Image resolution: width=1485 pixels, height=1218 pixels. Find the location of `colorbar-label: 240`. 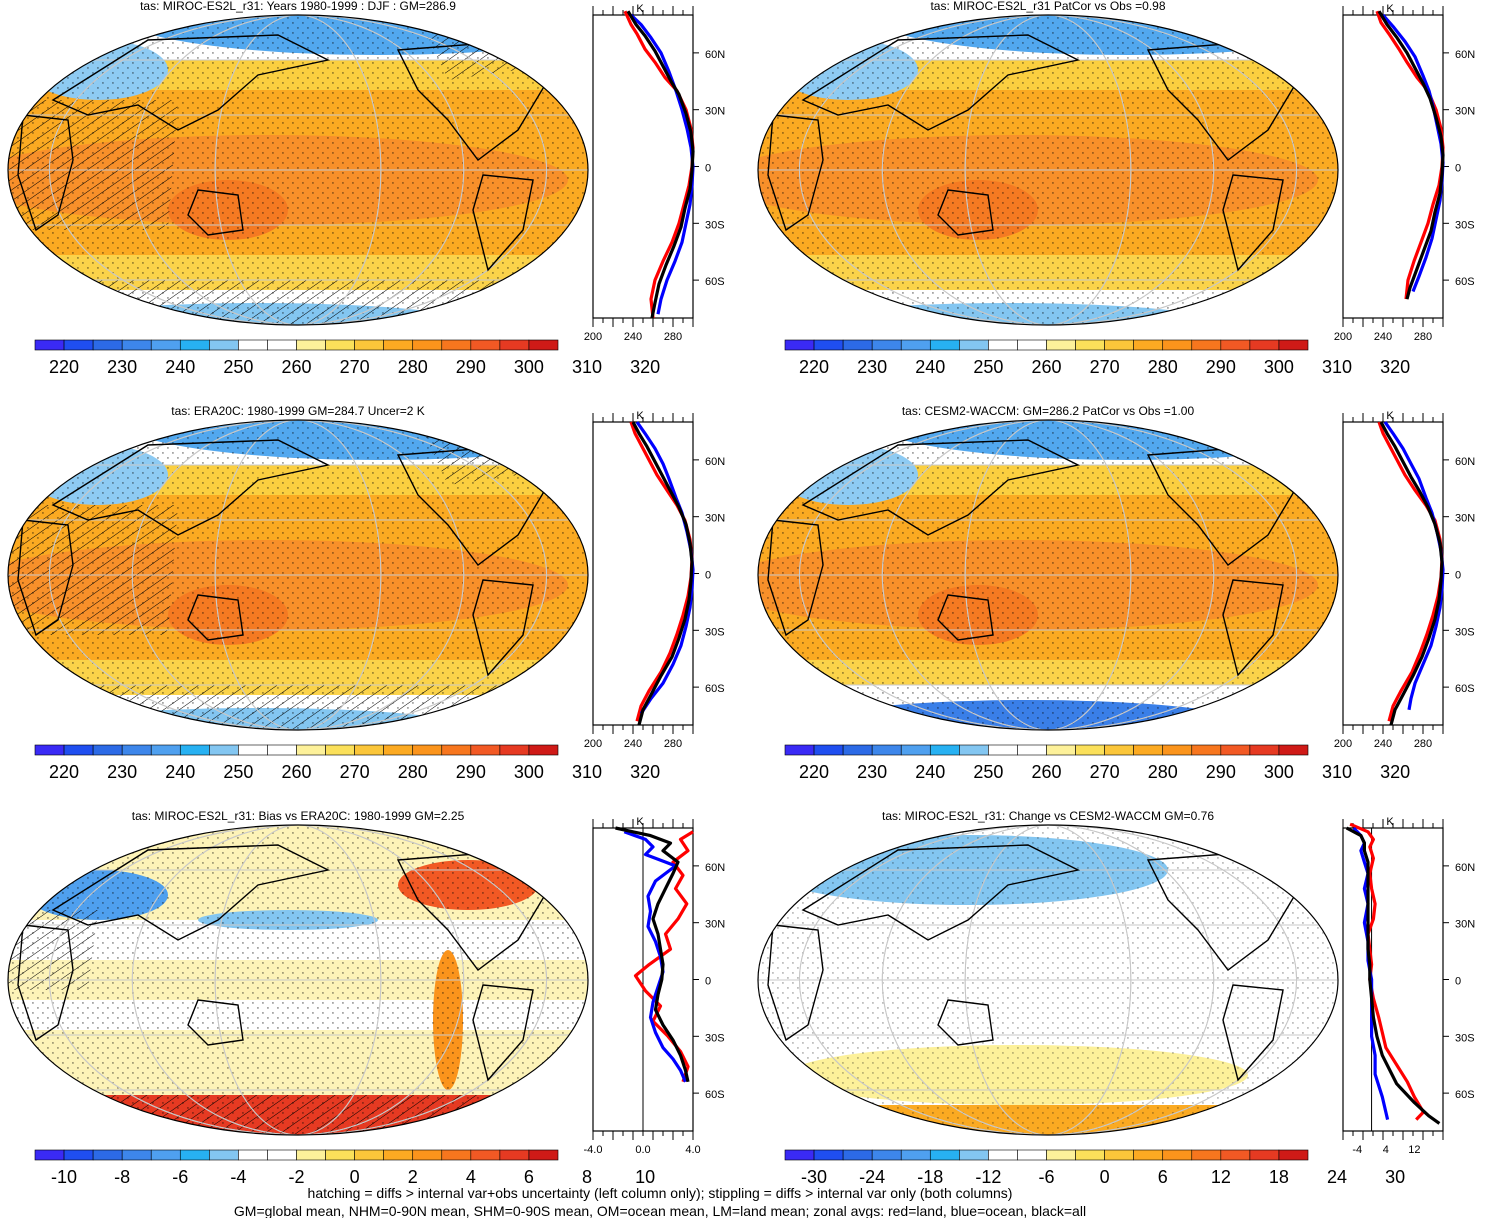

colorbar-label: 240 is located at coordinates (930, 367).